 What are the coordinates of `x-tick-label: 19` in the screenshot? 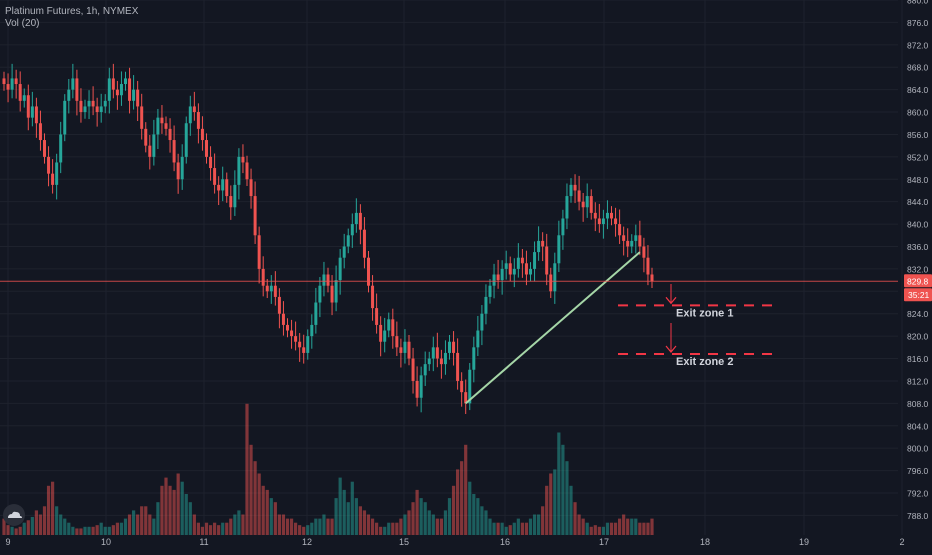 It's located at (804, 542).